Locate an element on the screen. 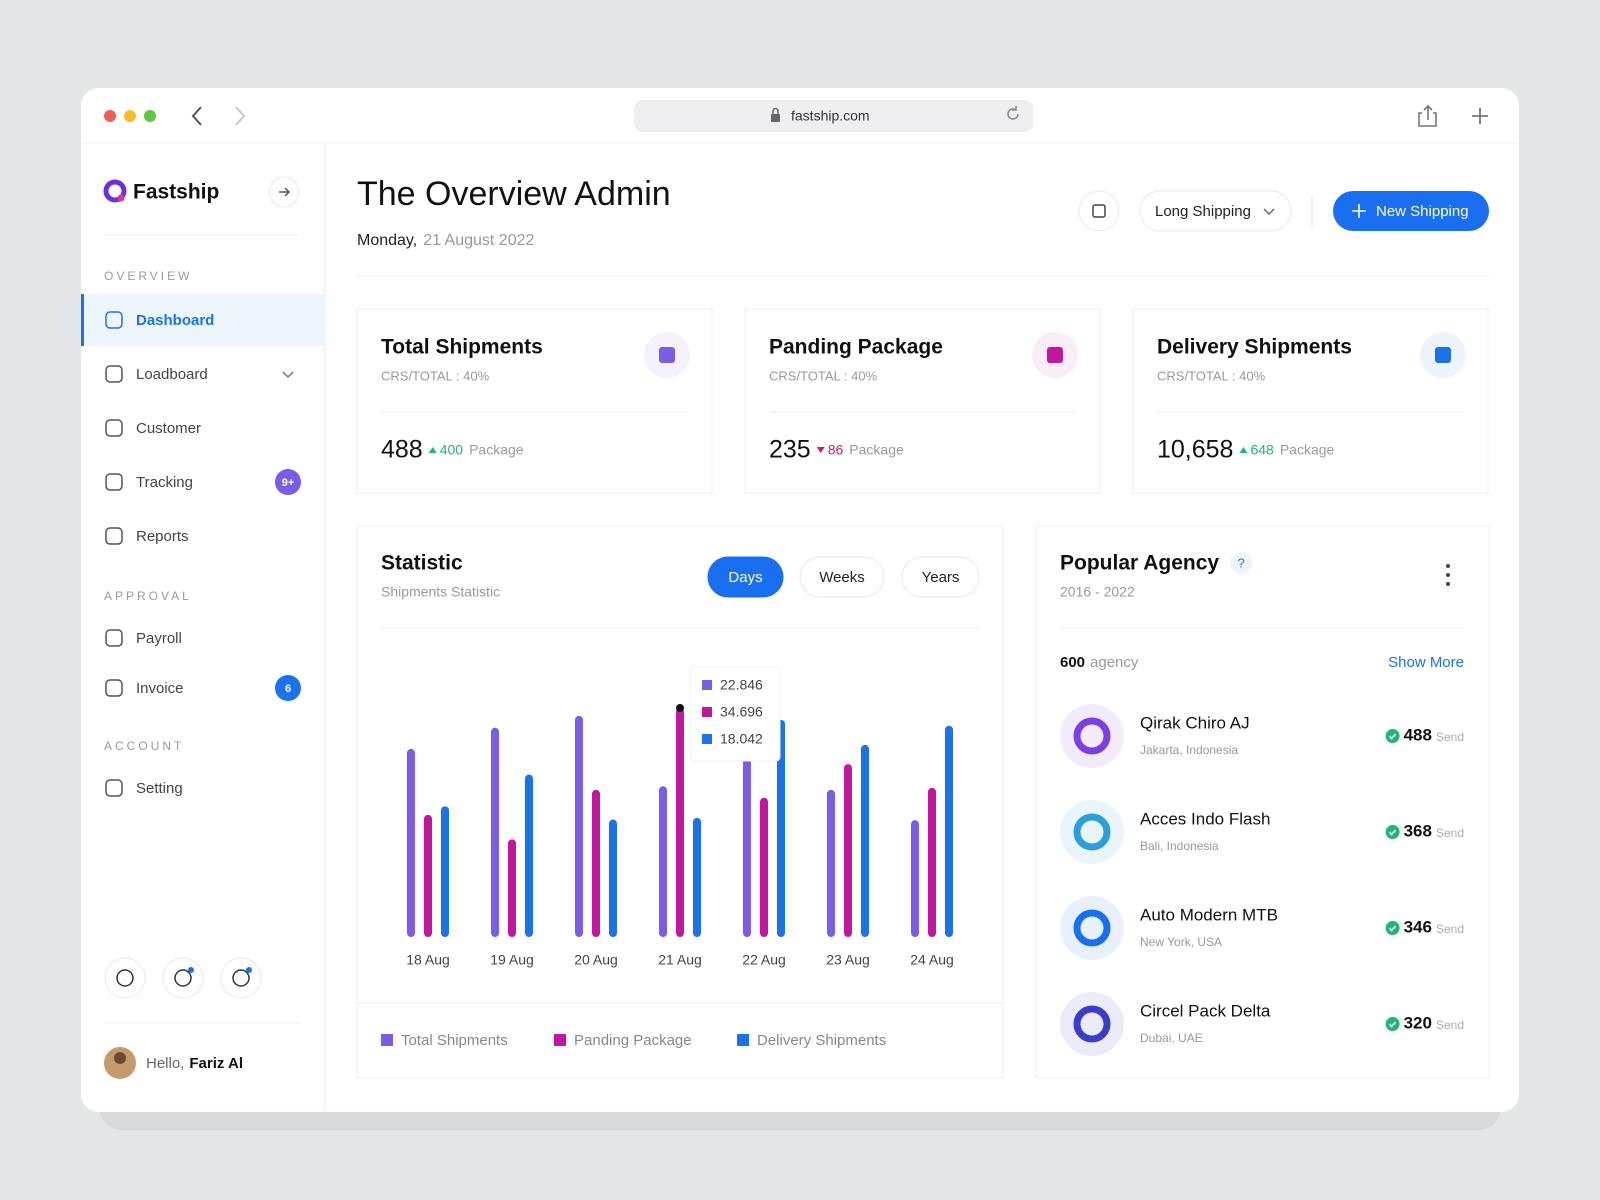 The image size is (1600, 1200). card-change: 648 is located at coordinates (1262, 450).